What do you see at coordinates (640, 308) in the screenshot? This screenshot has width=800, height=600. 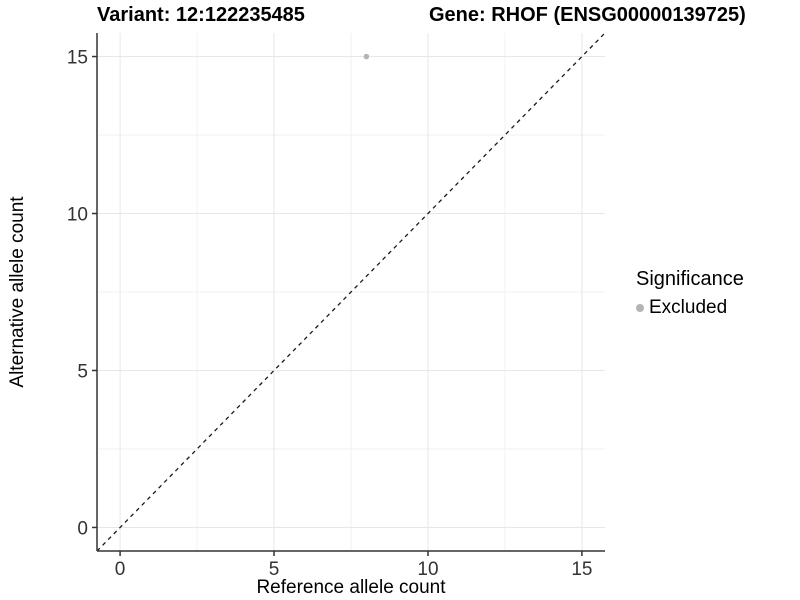 I see `legend-point-icon` at bounding box center [640, 308].